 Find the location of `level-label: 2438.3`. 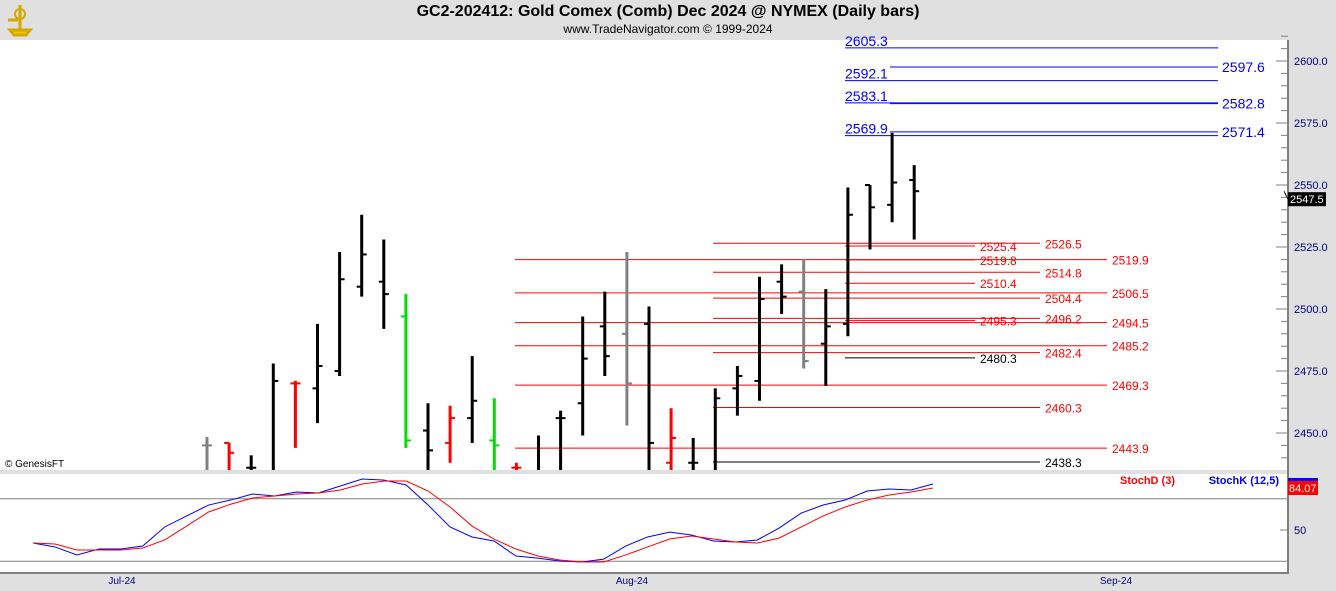

level-label: 2438.3 is located at coordinates (1063, 463).